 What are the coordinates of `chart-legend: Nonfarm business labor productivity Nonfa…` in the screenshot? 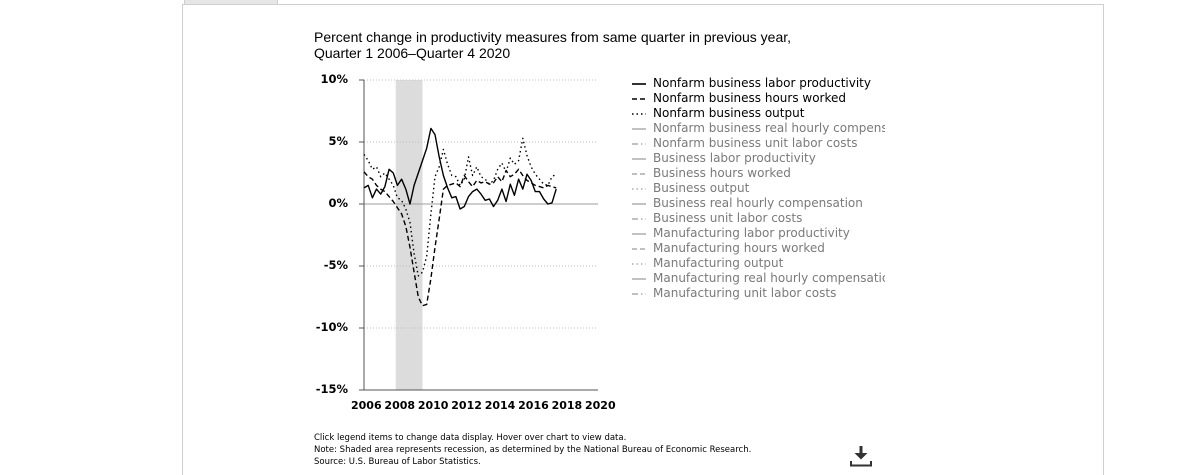 It's located at (757, 188).